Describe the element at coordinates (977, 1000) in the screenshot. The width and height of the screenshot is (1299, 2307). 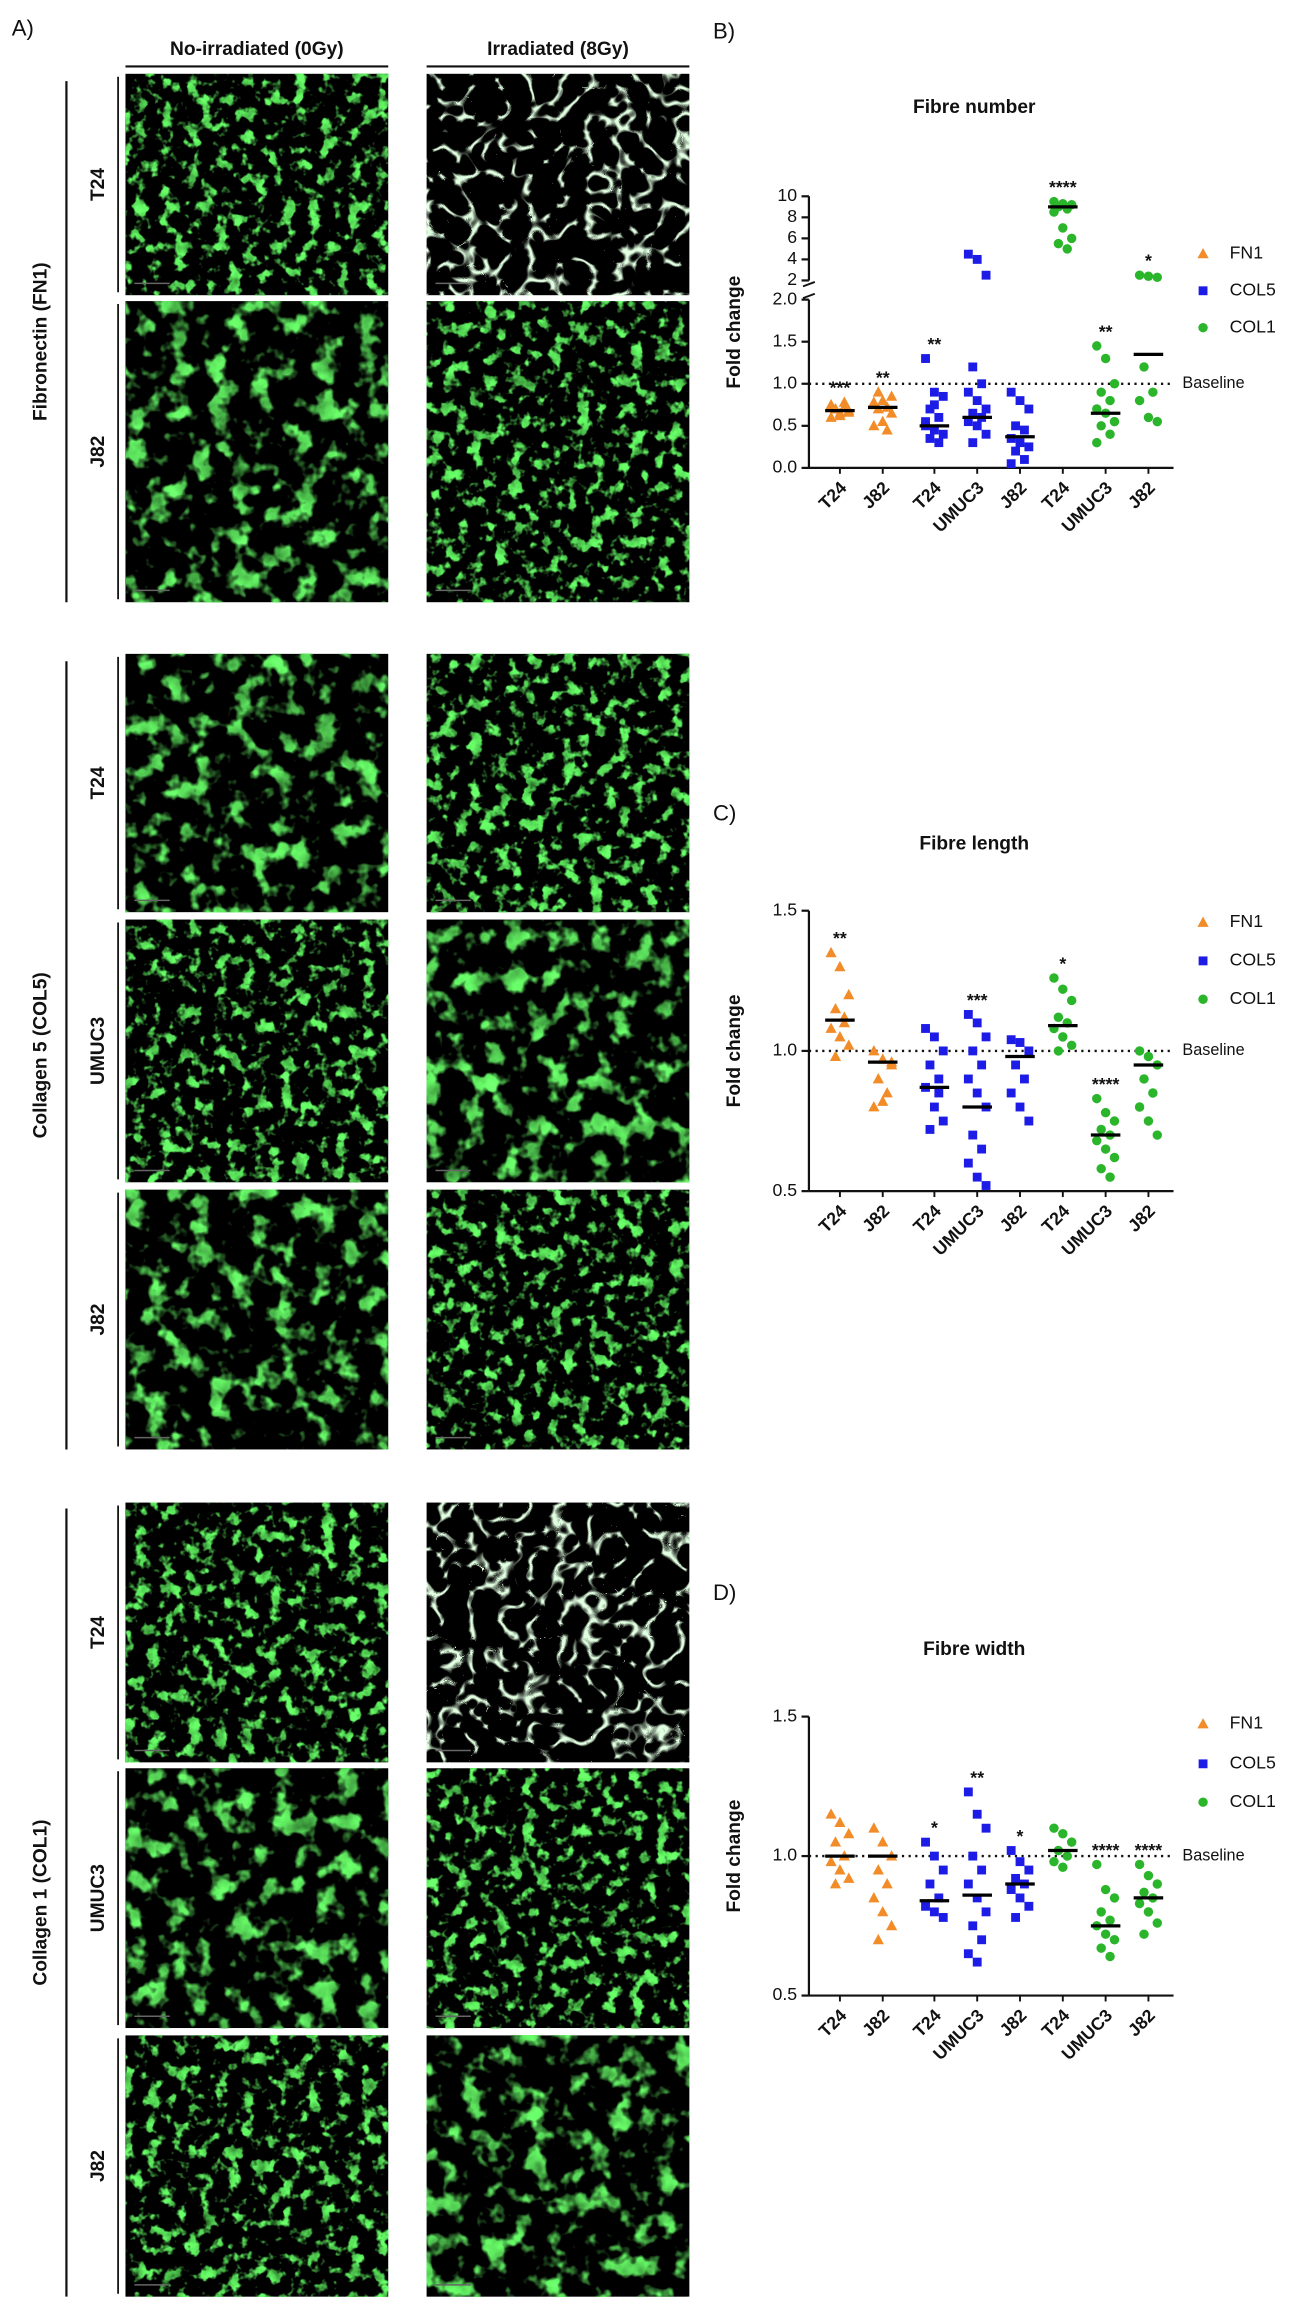
I see `significance: ***` at that location.